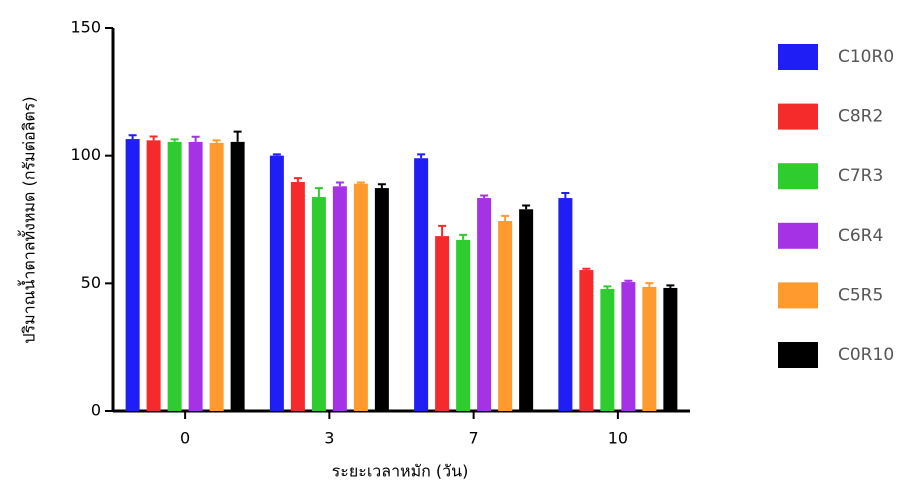 Image resolution: width=903 pixels, height=488 pixels. I want to click on x-tick-label: 10, so click(618, 438).